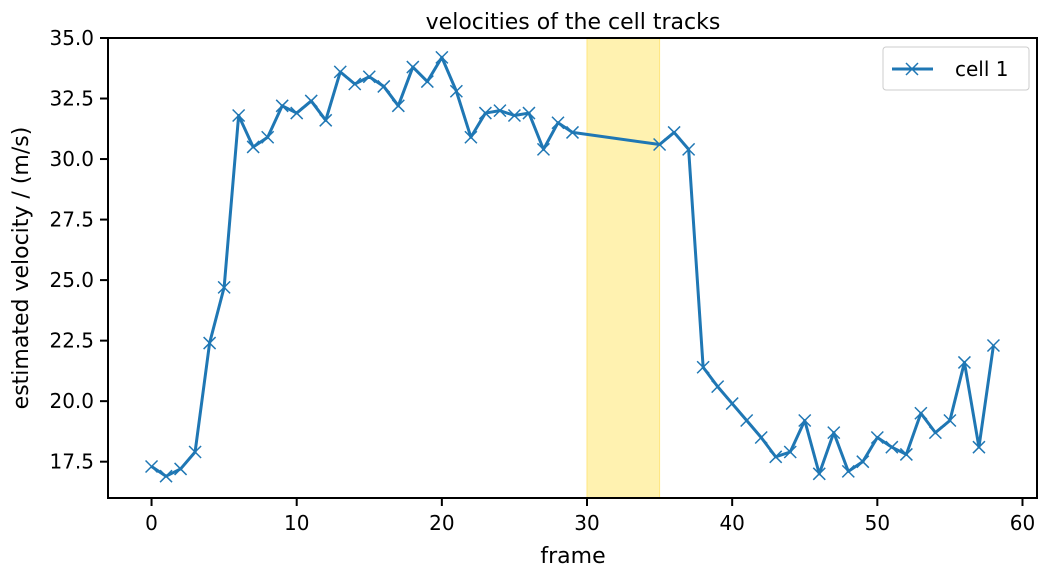 The image size is (1049, 579). Describe the element at coordinates (877, 523) in the screenshot. I see `x-tick-label: 50` at that location.